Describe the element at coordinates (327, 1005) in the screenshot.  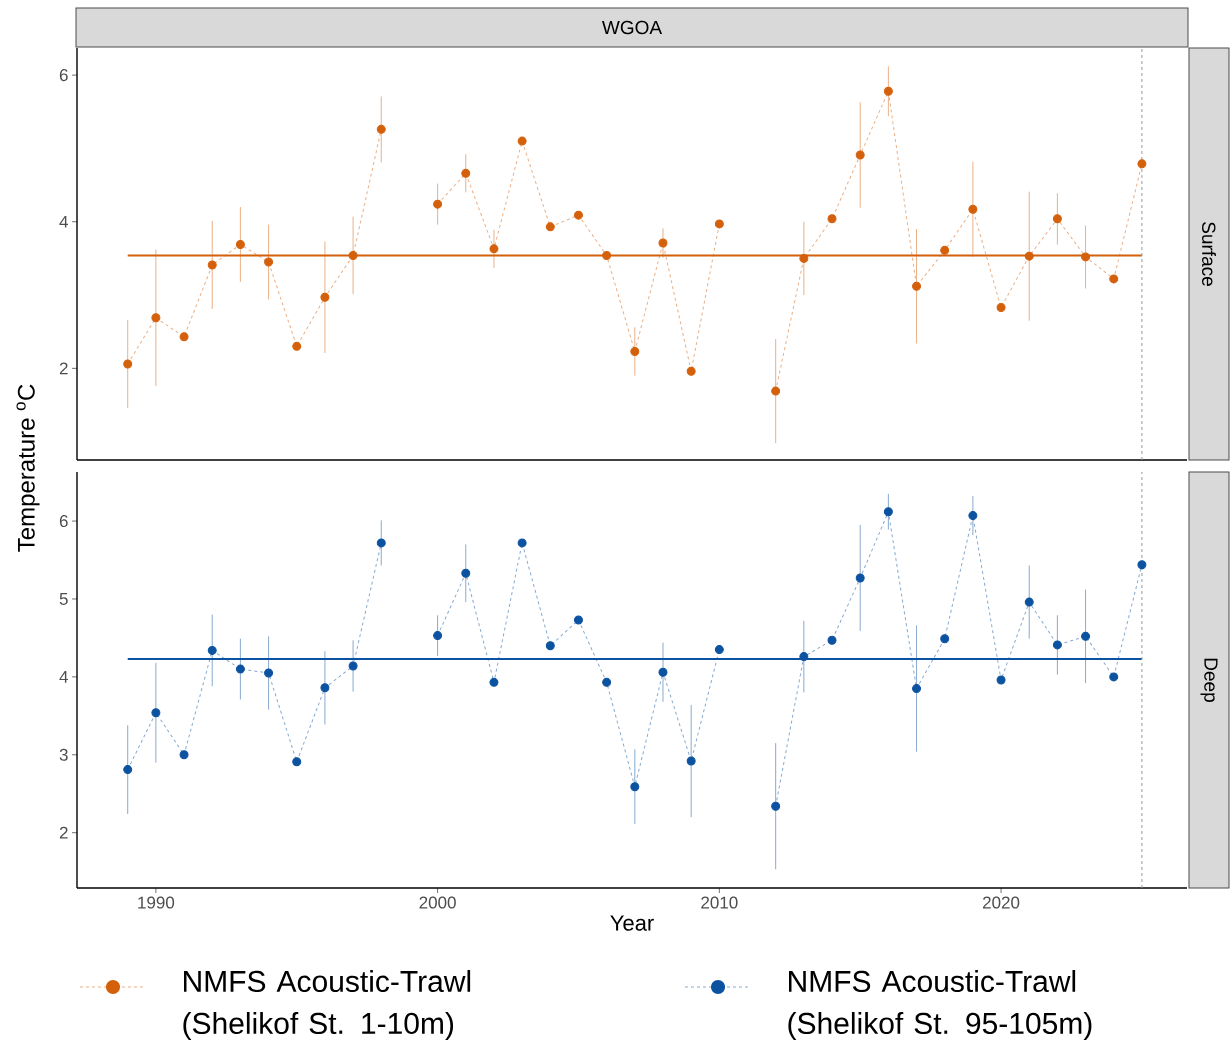
I see `legend-label: NMFS Acoustic-Trawl (Shelikof St. 1-10m)` at that location.